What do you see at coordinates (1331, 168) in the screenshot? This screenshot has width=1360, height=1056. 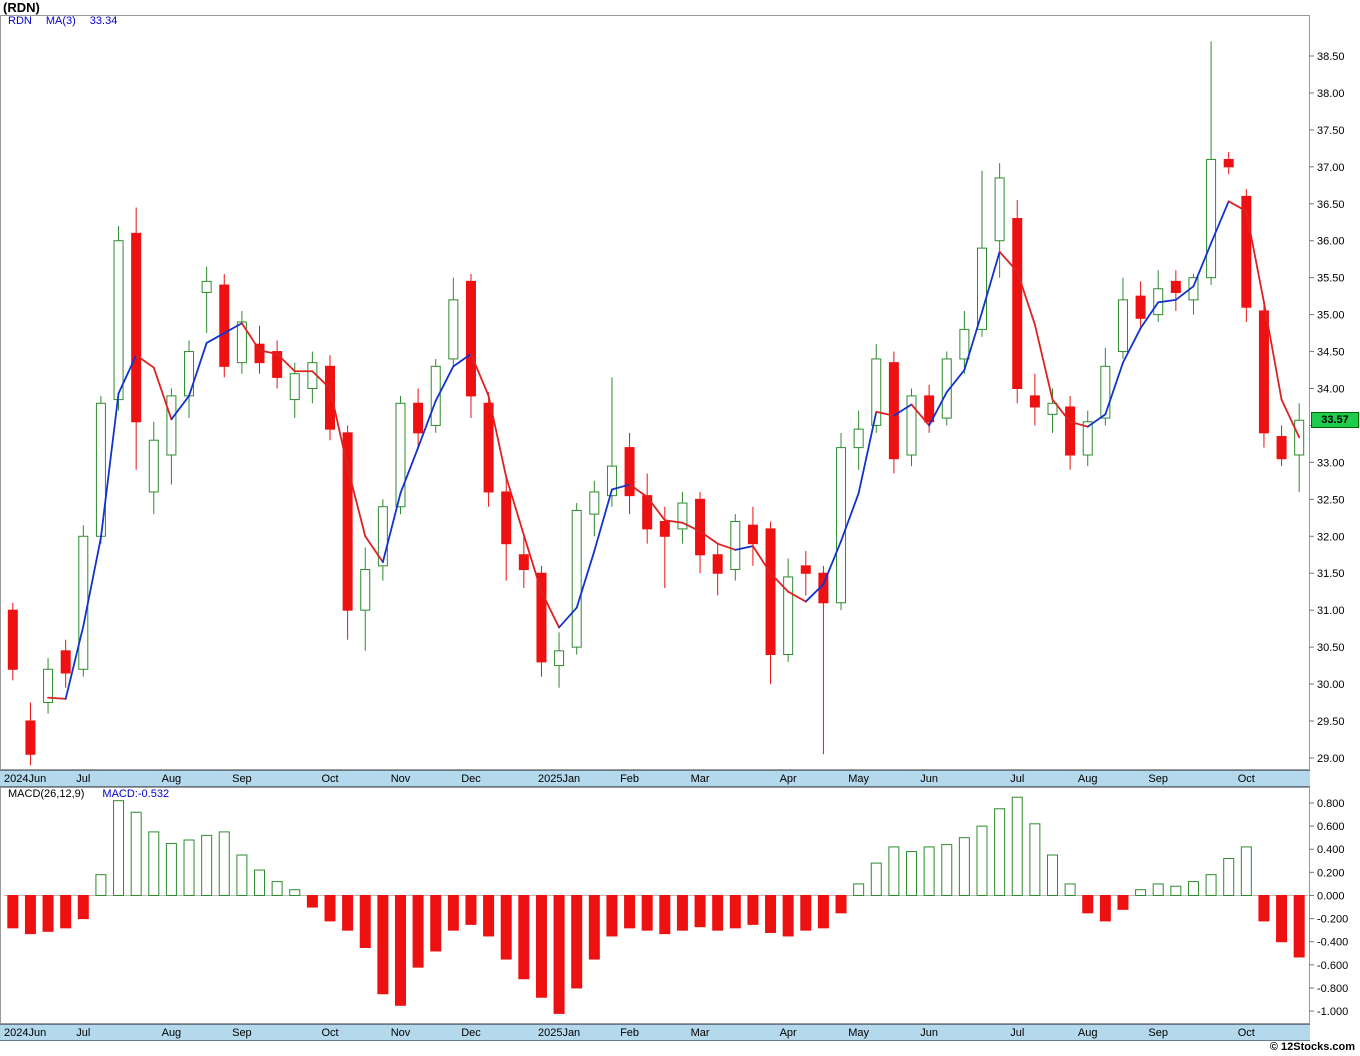 I see `price-tick-label: 37.00` at bounding box center [1331, 168].